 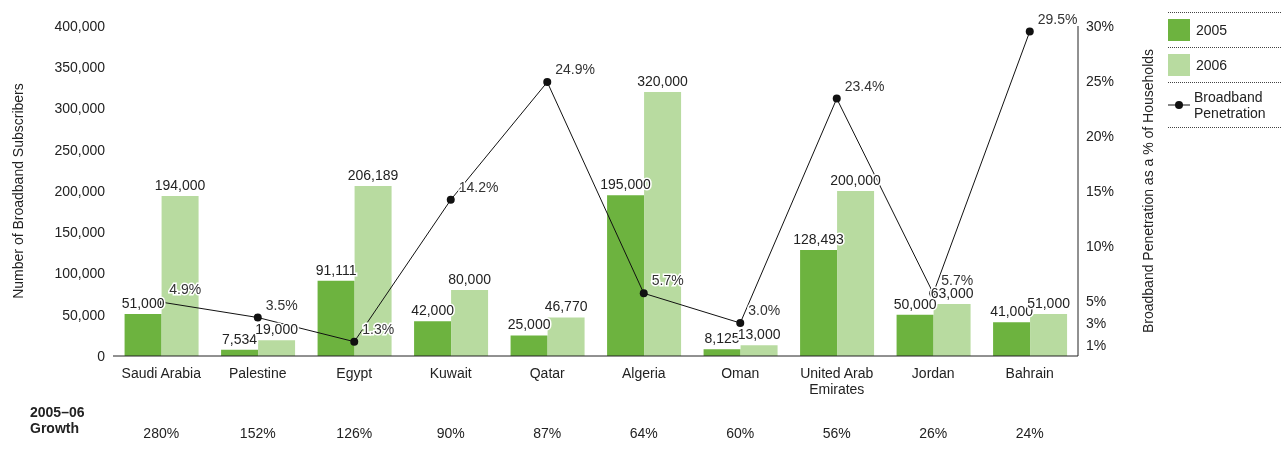 What do you see at coordinates (722, 338) in the screenshot?
I see `data-label: 8,125` at bounding box center [722, 338].